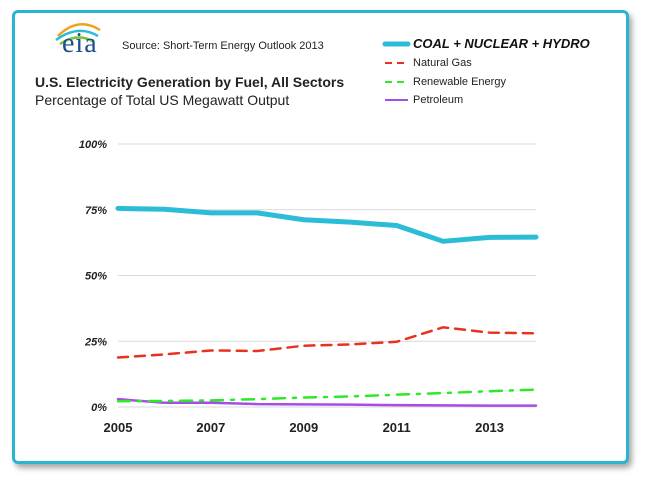  I want to click on logo-text: eia, so click(80, 43).